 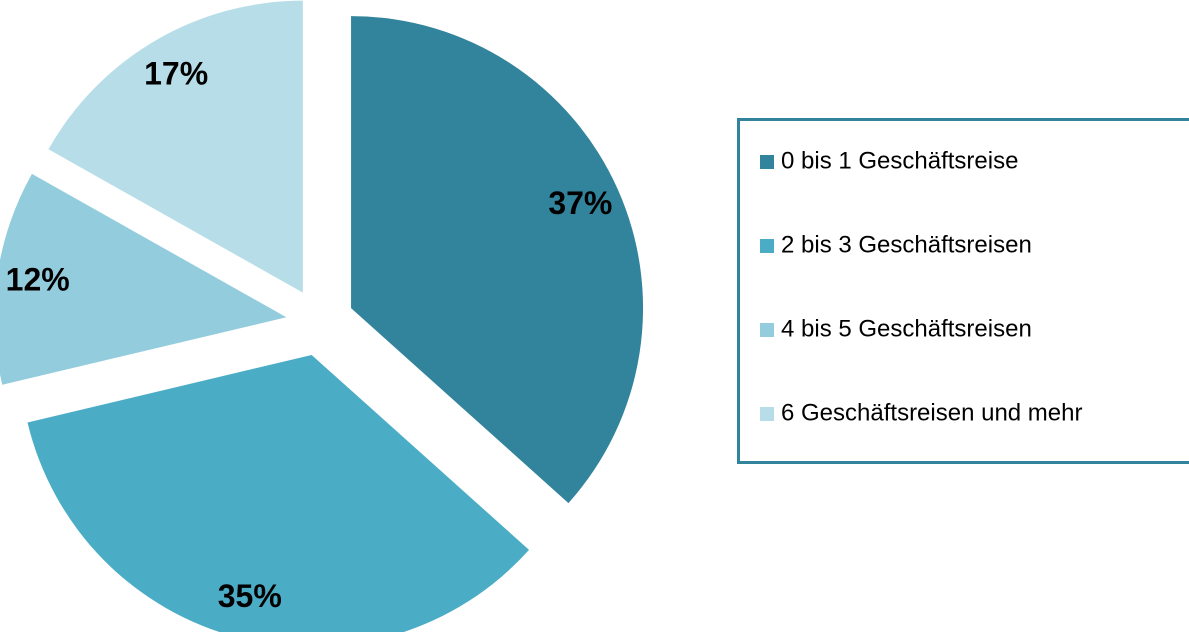 I want to click on legend-label: 6 Geschäftsreisen und mehr, so click(x=932, y=412).